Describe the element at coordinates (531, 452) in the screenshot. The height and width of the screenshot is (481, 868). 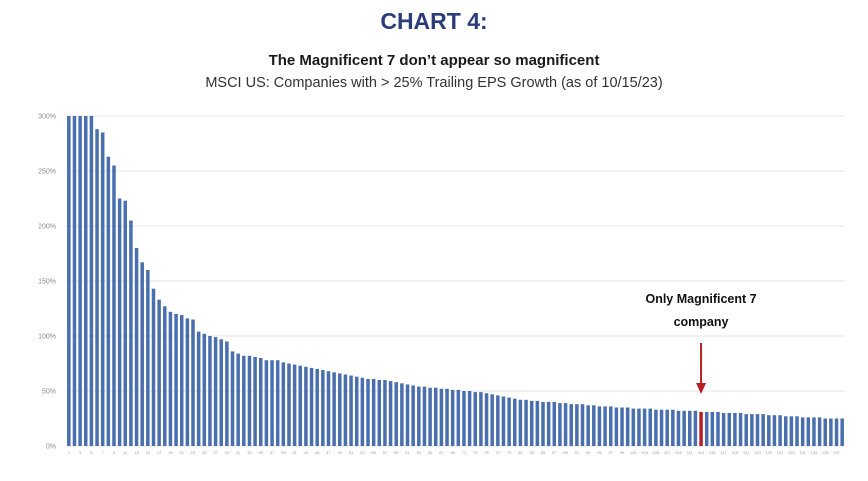
I see `x-tick-label: 83` at that location.